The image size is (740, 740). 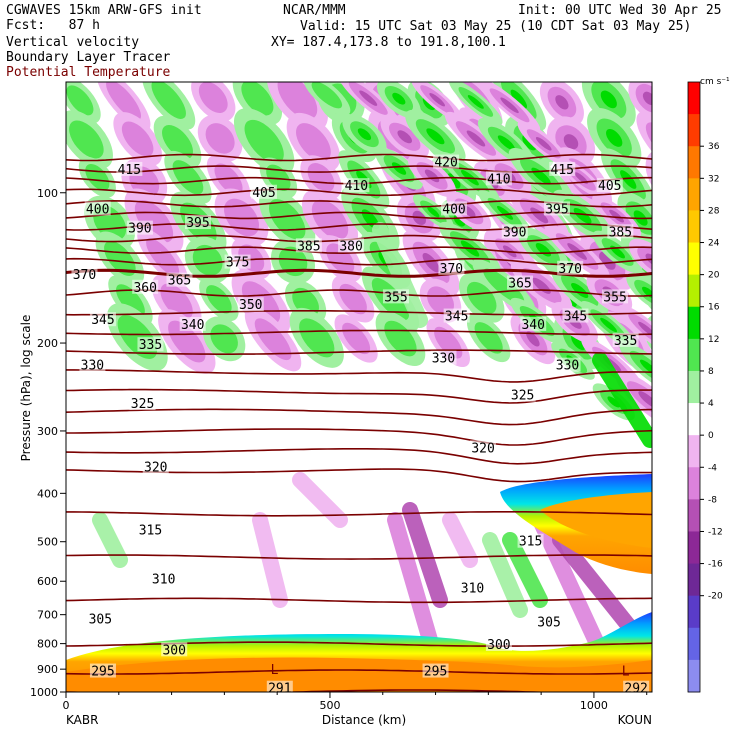 I want to click on theta-label: 345, so click(x=575, y=317).